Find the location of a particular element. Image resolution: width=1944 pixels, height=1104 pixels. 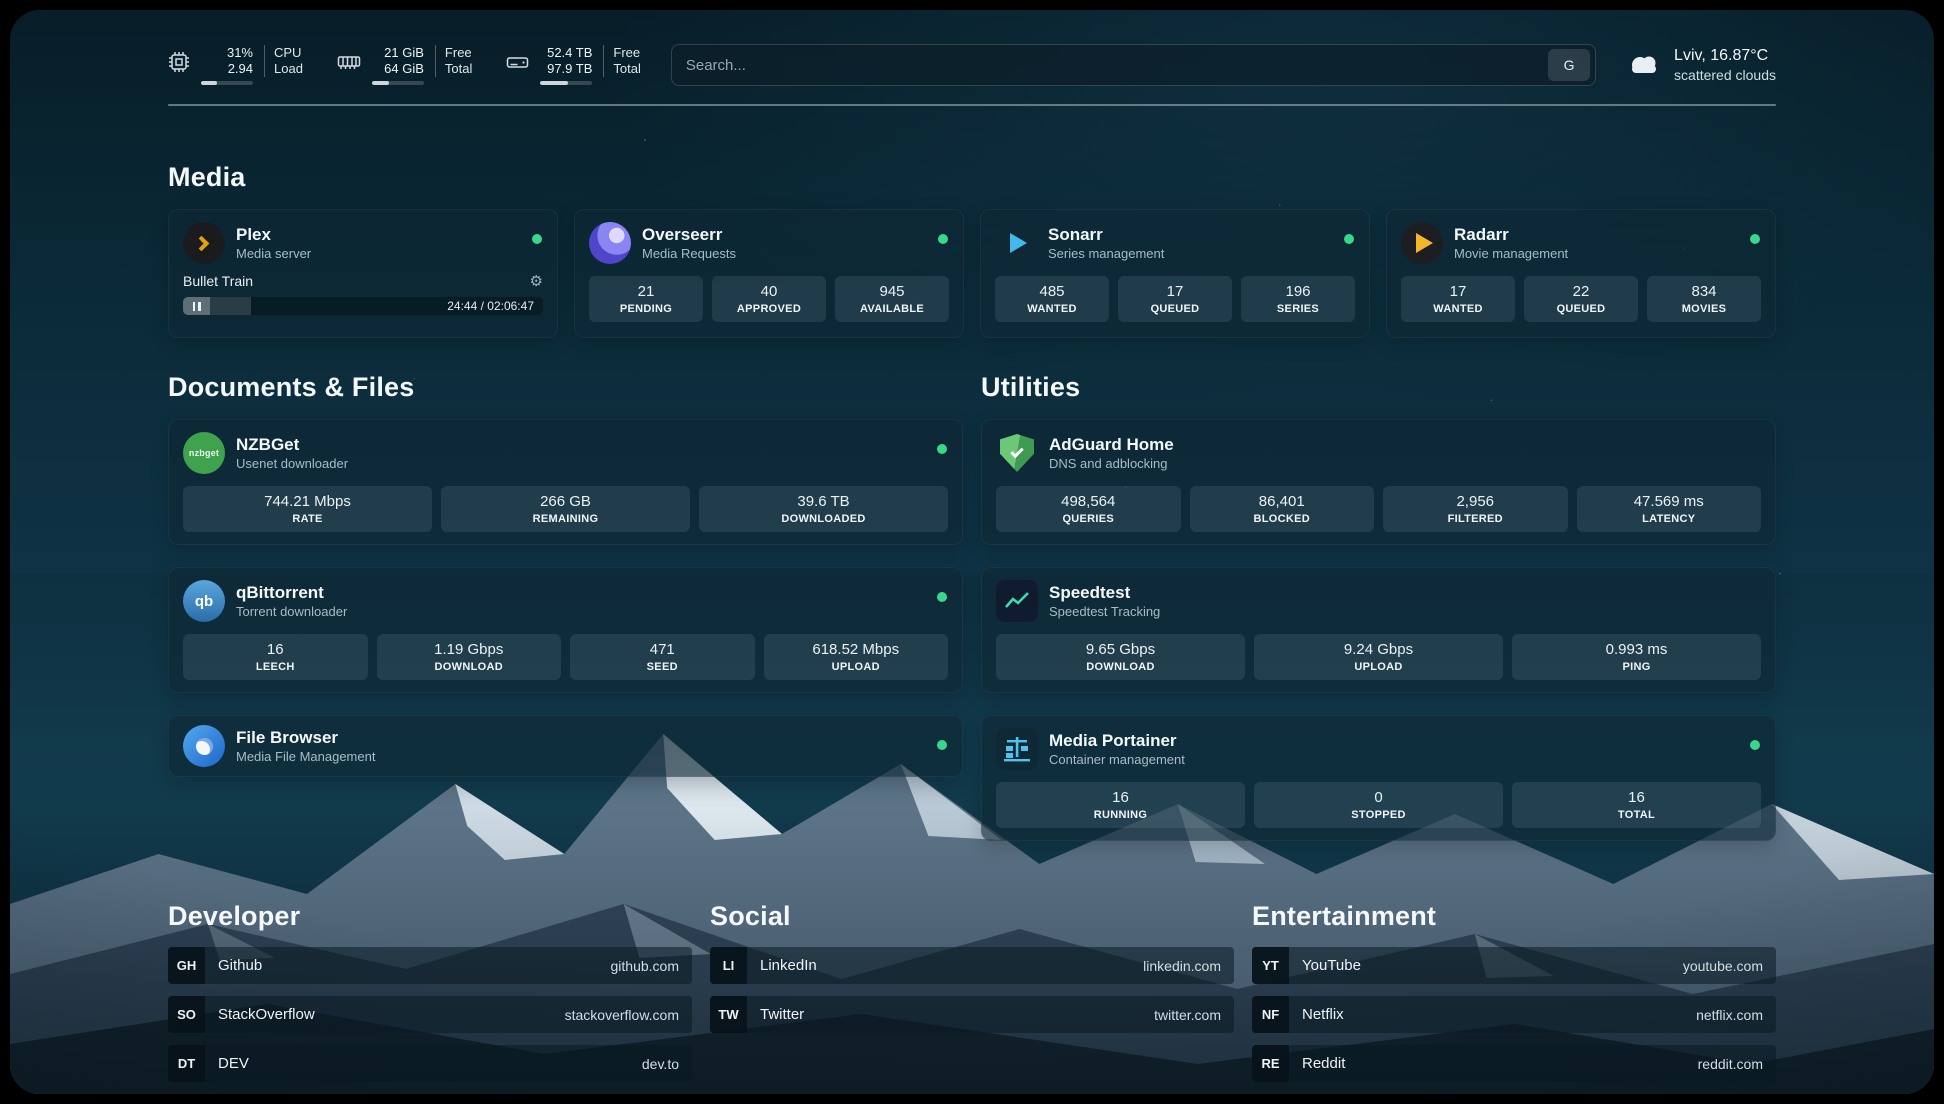

disk-metric: 52.4 TB 97.9 TB Free Total is located at coordinates (573, 65).